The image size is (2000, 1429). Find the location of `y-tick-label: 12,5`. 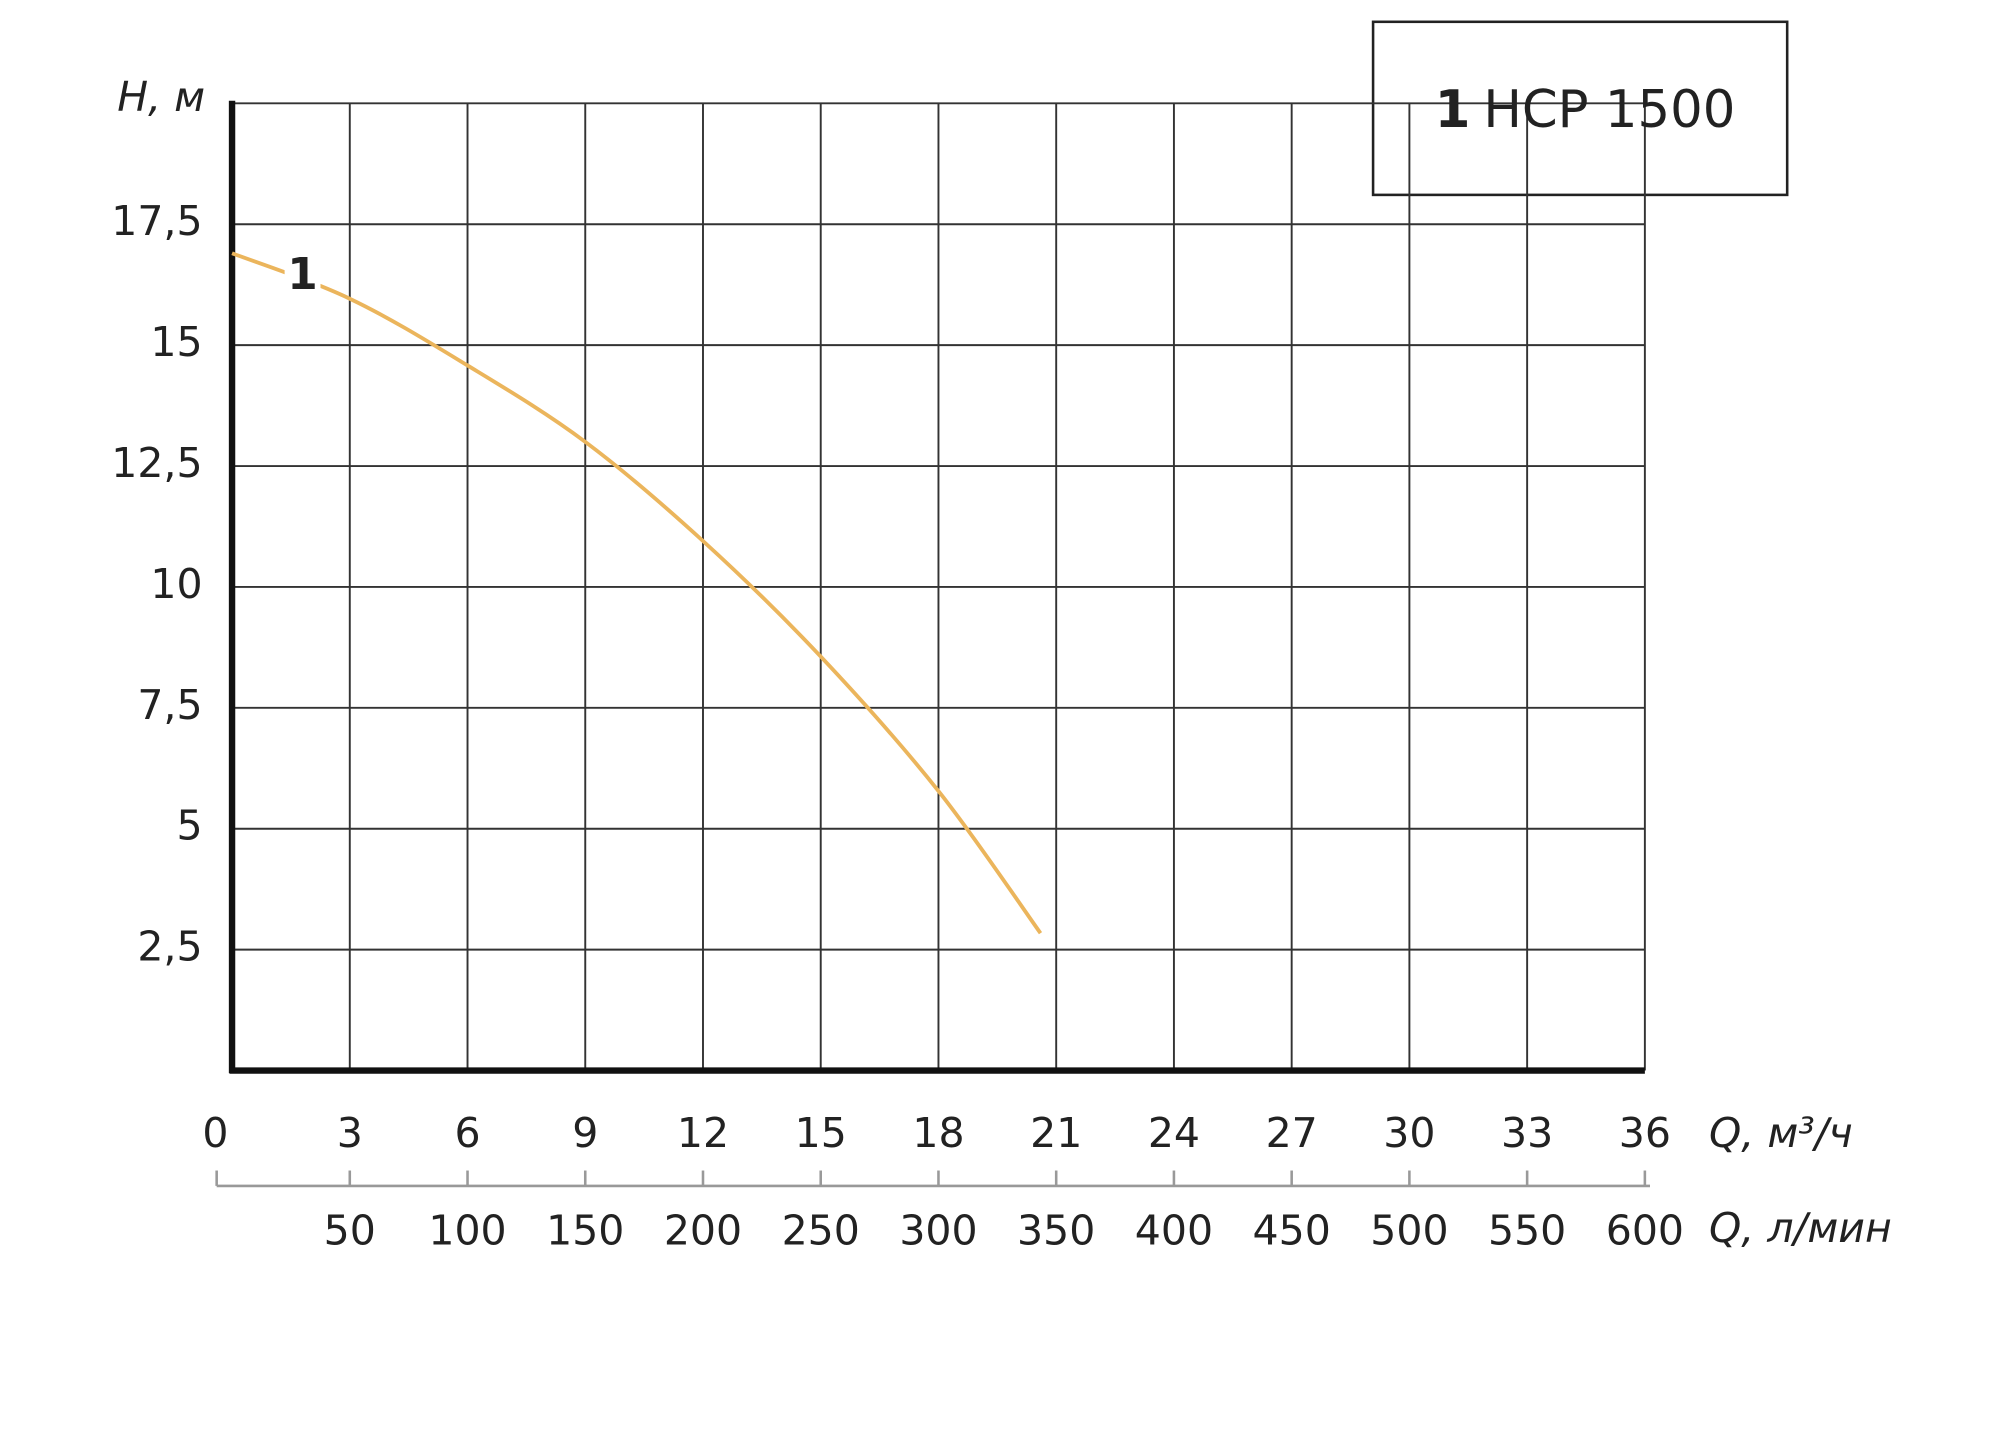

y-tick-label: 12,5 is located at coordinates (156, 463).